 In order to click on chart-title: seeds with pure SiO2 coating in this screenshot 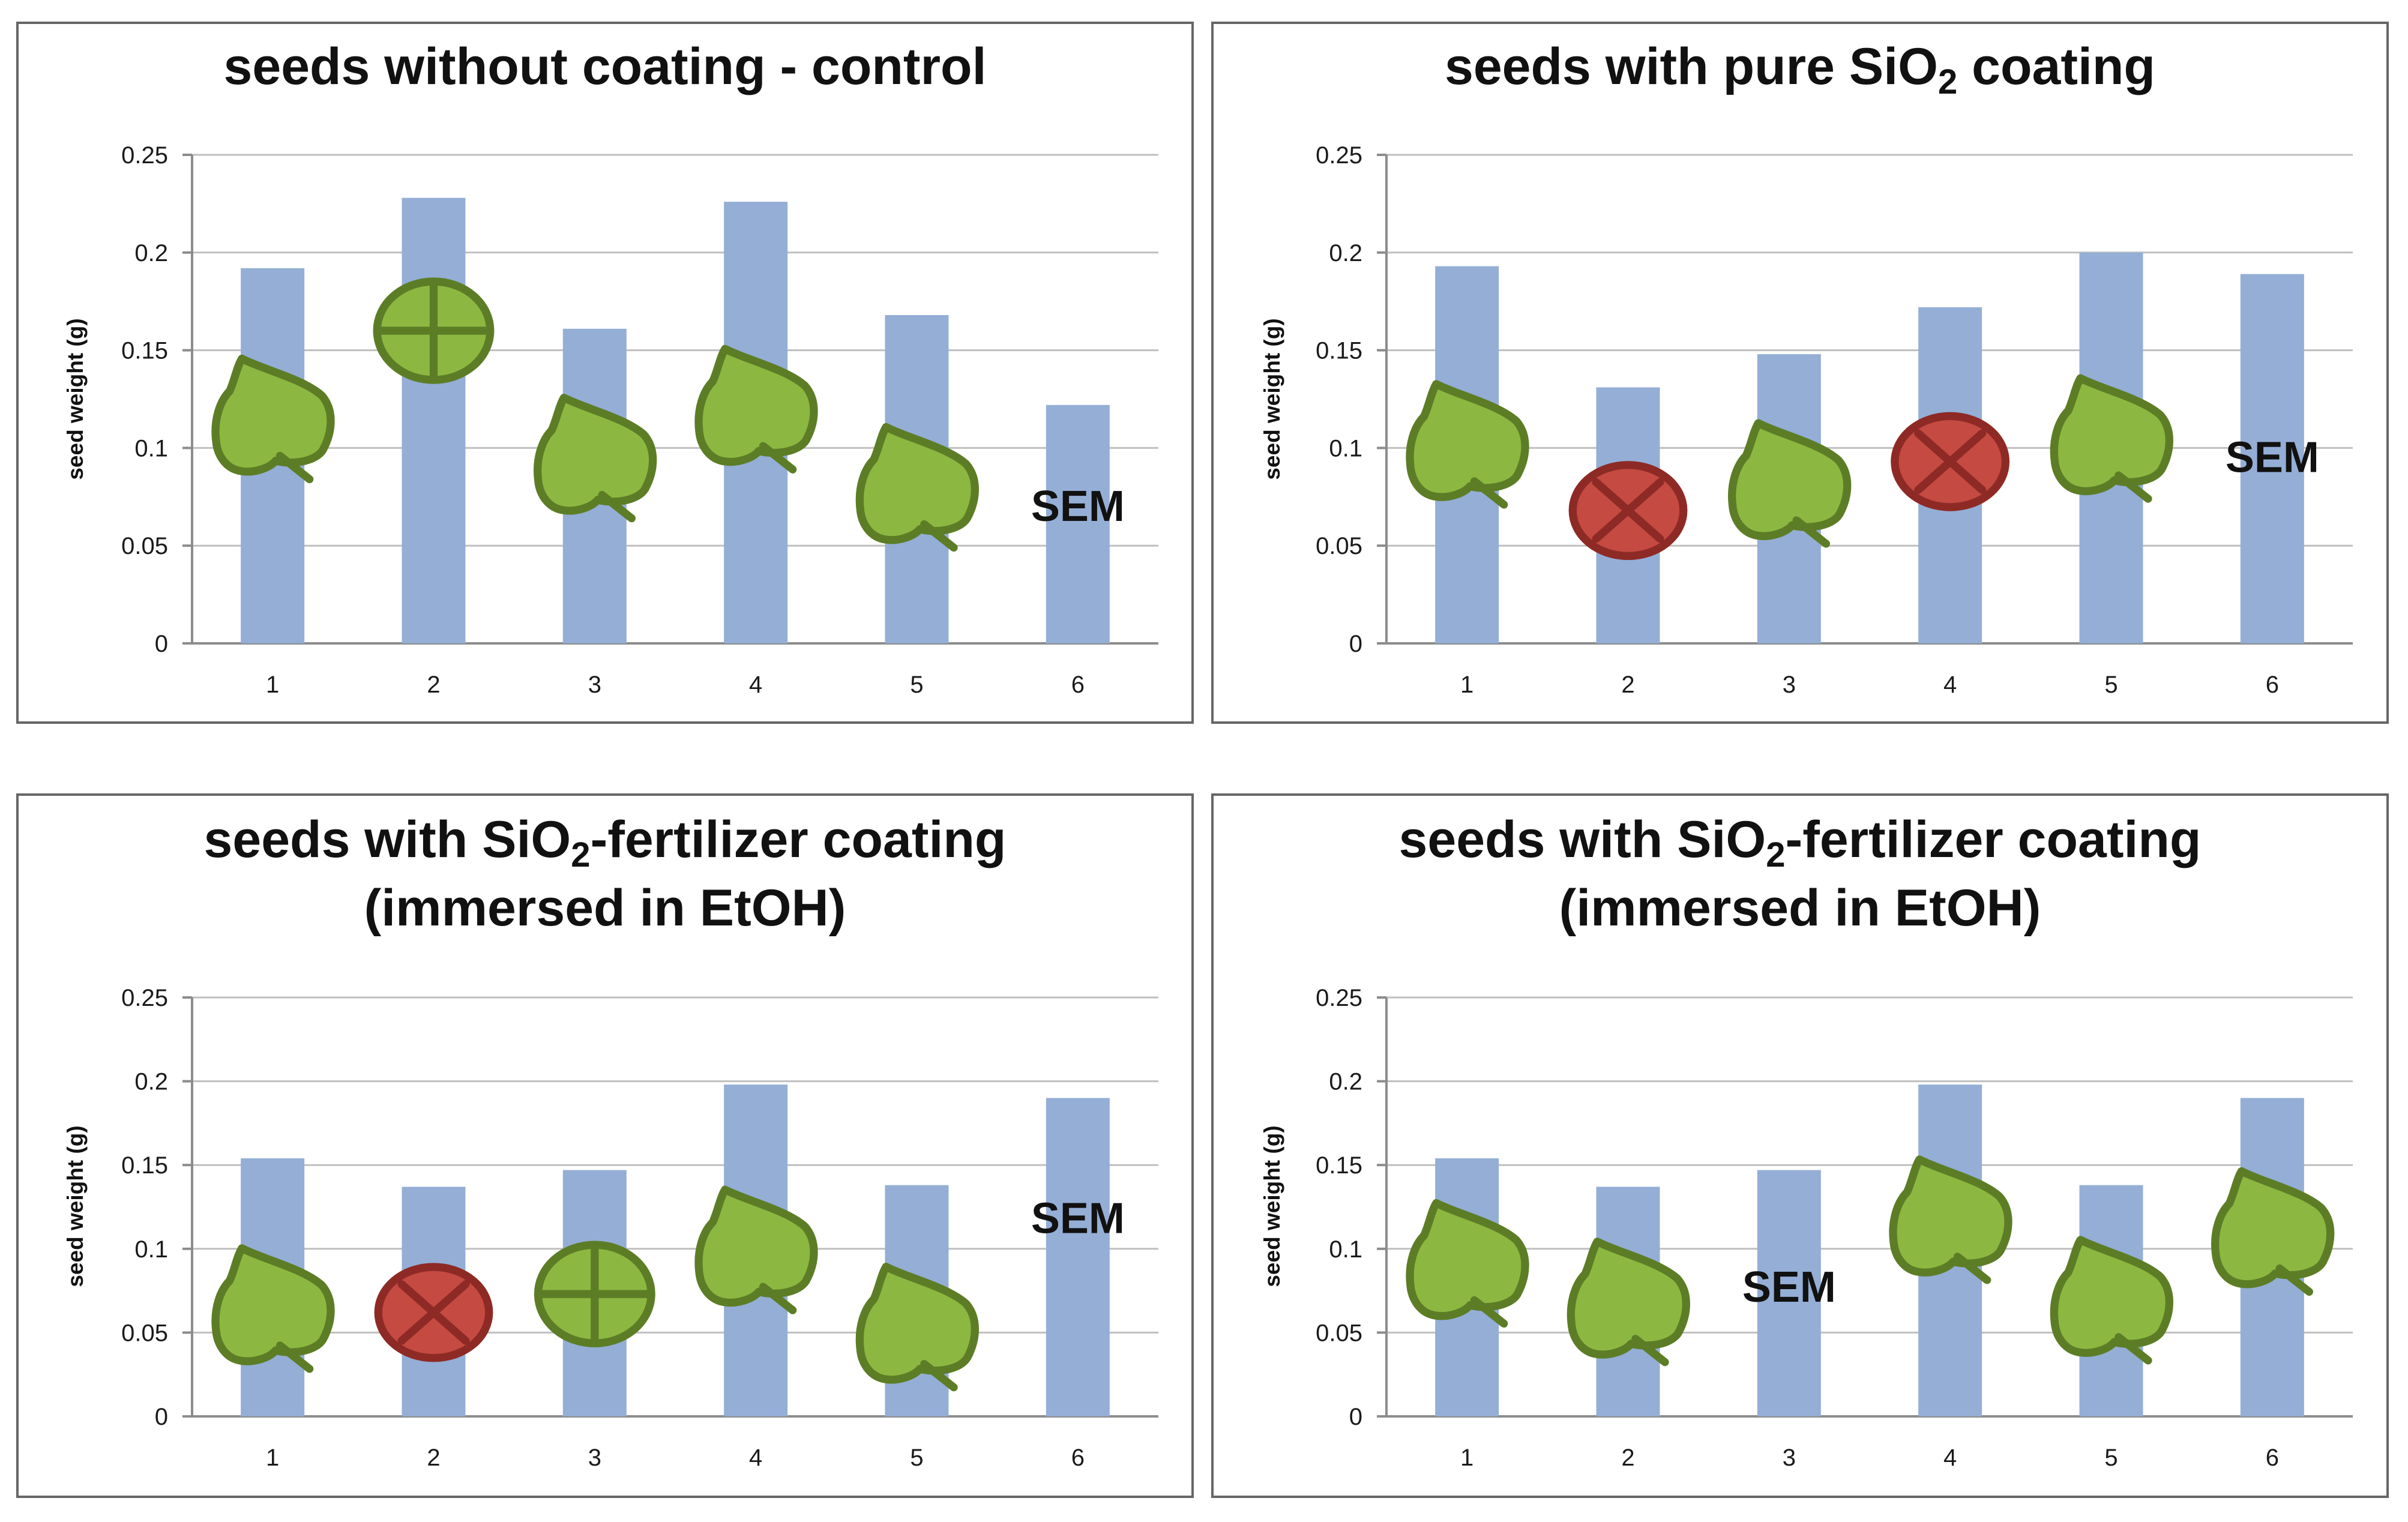, I will do `click(1800, 69)`.